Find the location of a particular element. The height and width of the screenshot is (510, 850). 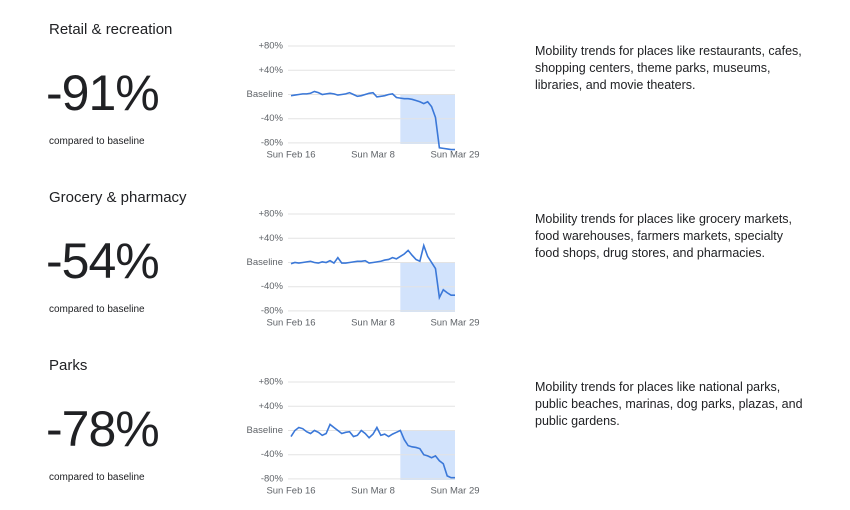

shaded-period is located at coordinates (427, 287).